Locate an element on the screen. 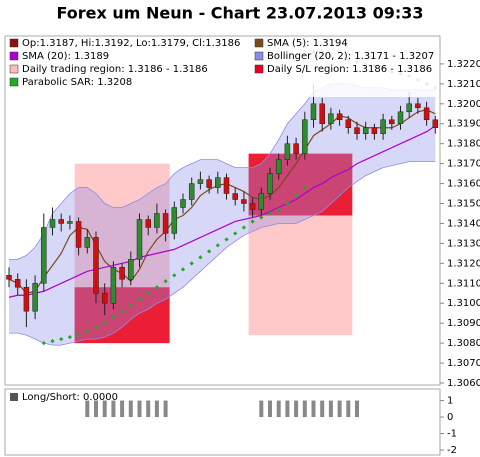 Image resolution: width=480 pixels, height=457 pixels. legend-label: SMA (5): 1.3194 is located at coordinates (307, 43).